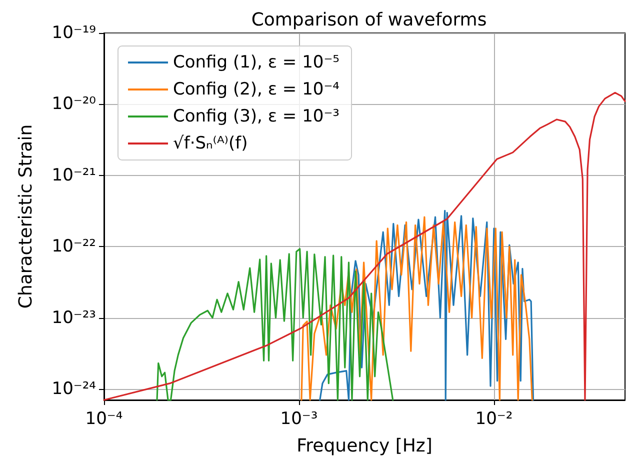 This screenshot has height=460, width=626. Describe the element at coordinates (369, 20) in the screenshot. I see `chart-title: Comparison of waveforms` at that location.